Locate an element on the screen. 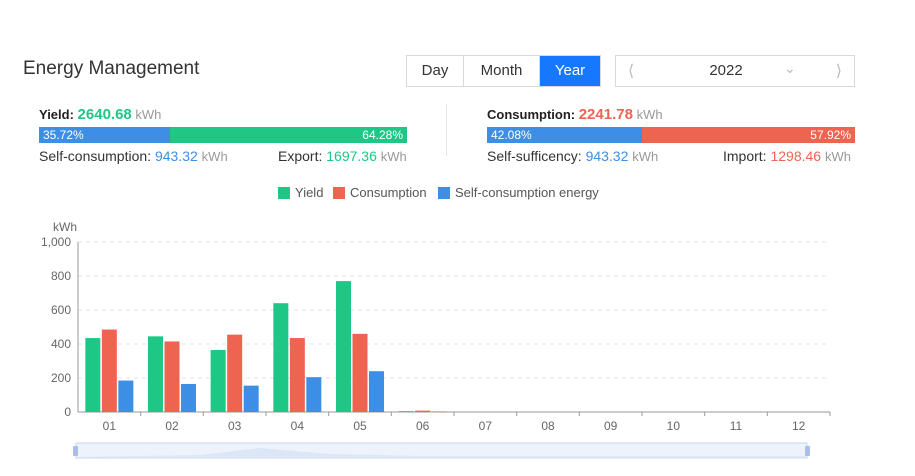 This screenshot has height=476, width=915. consumption-unit: kWh is located at coordinates (649, 114).